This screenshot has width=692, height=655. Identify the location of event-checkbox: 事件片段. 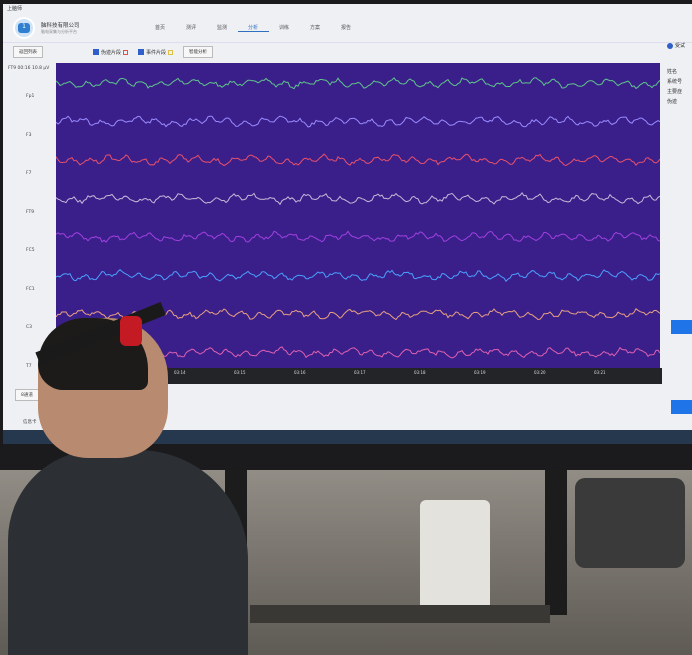
(156, 52).